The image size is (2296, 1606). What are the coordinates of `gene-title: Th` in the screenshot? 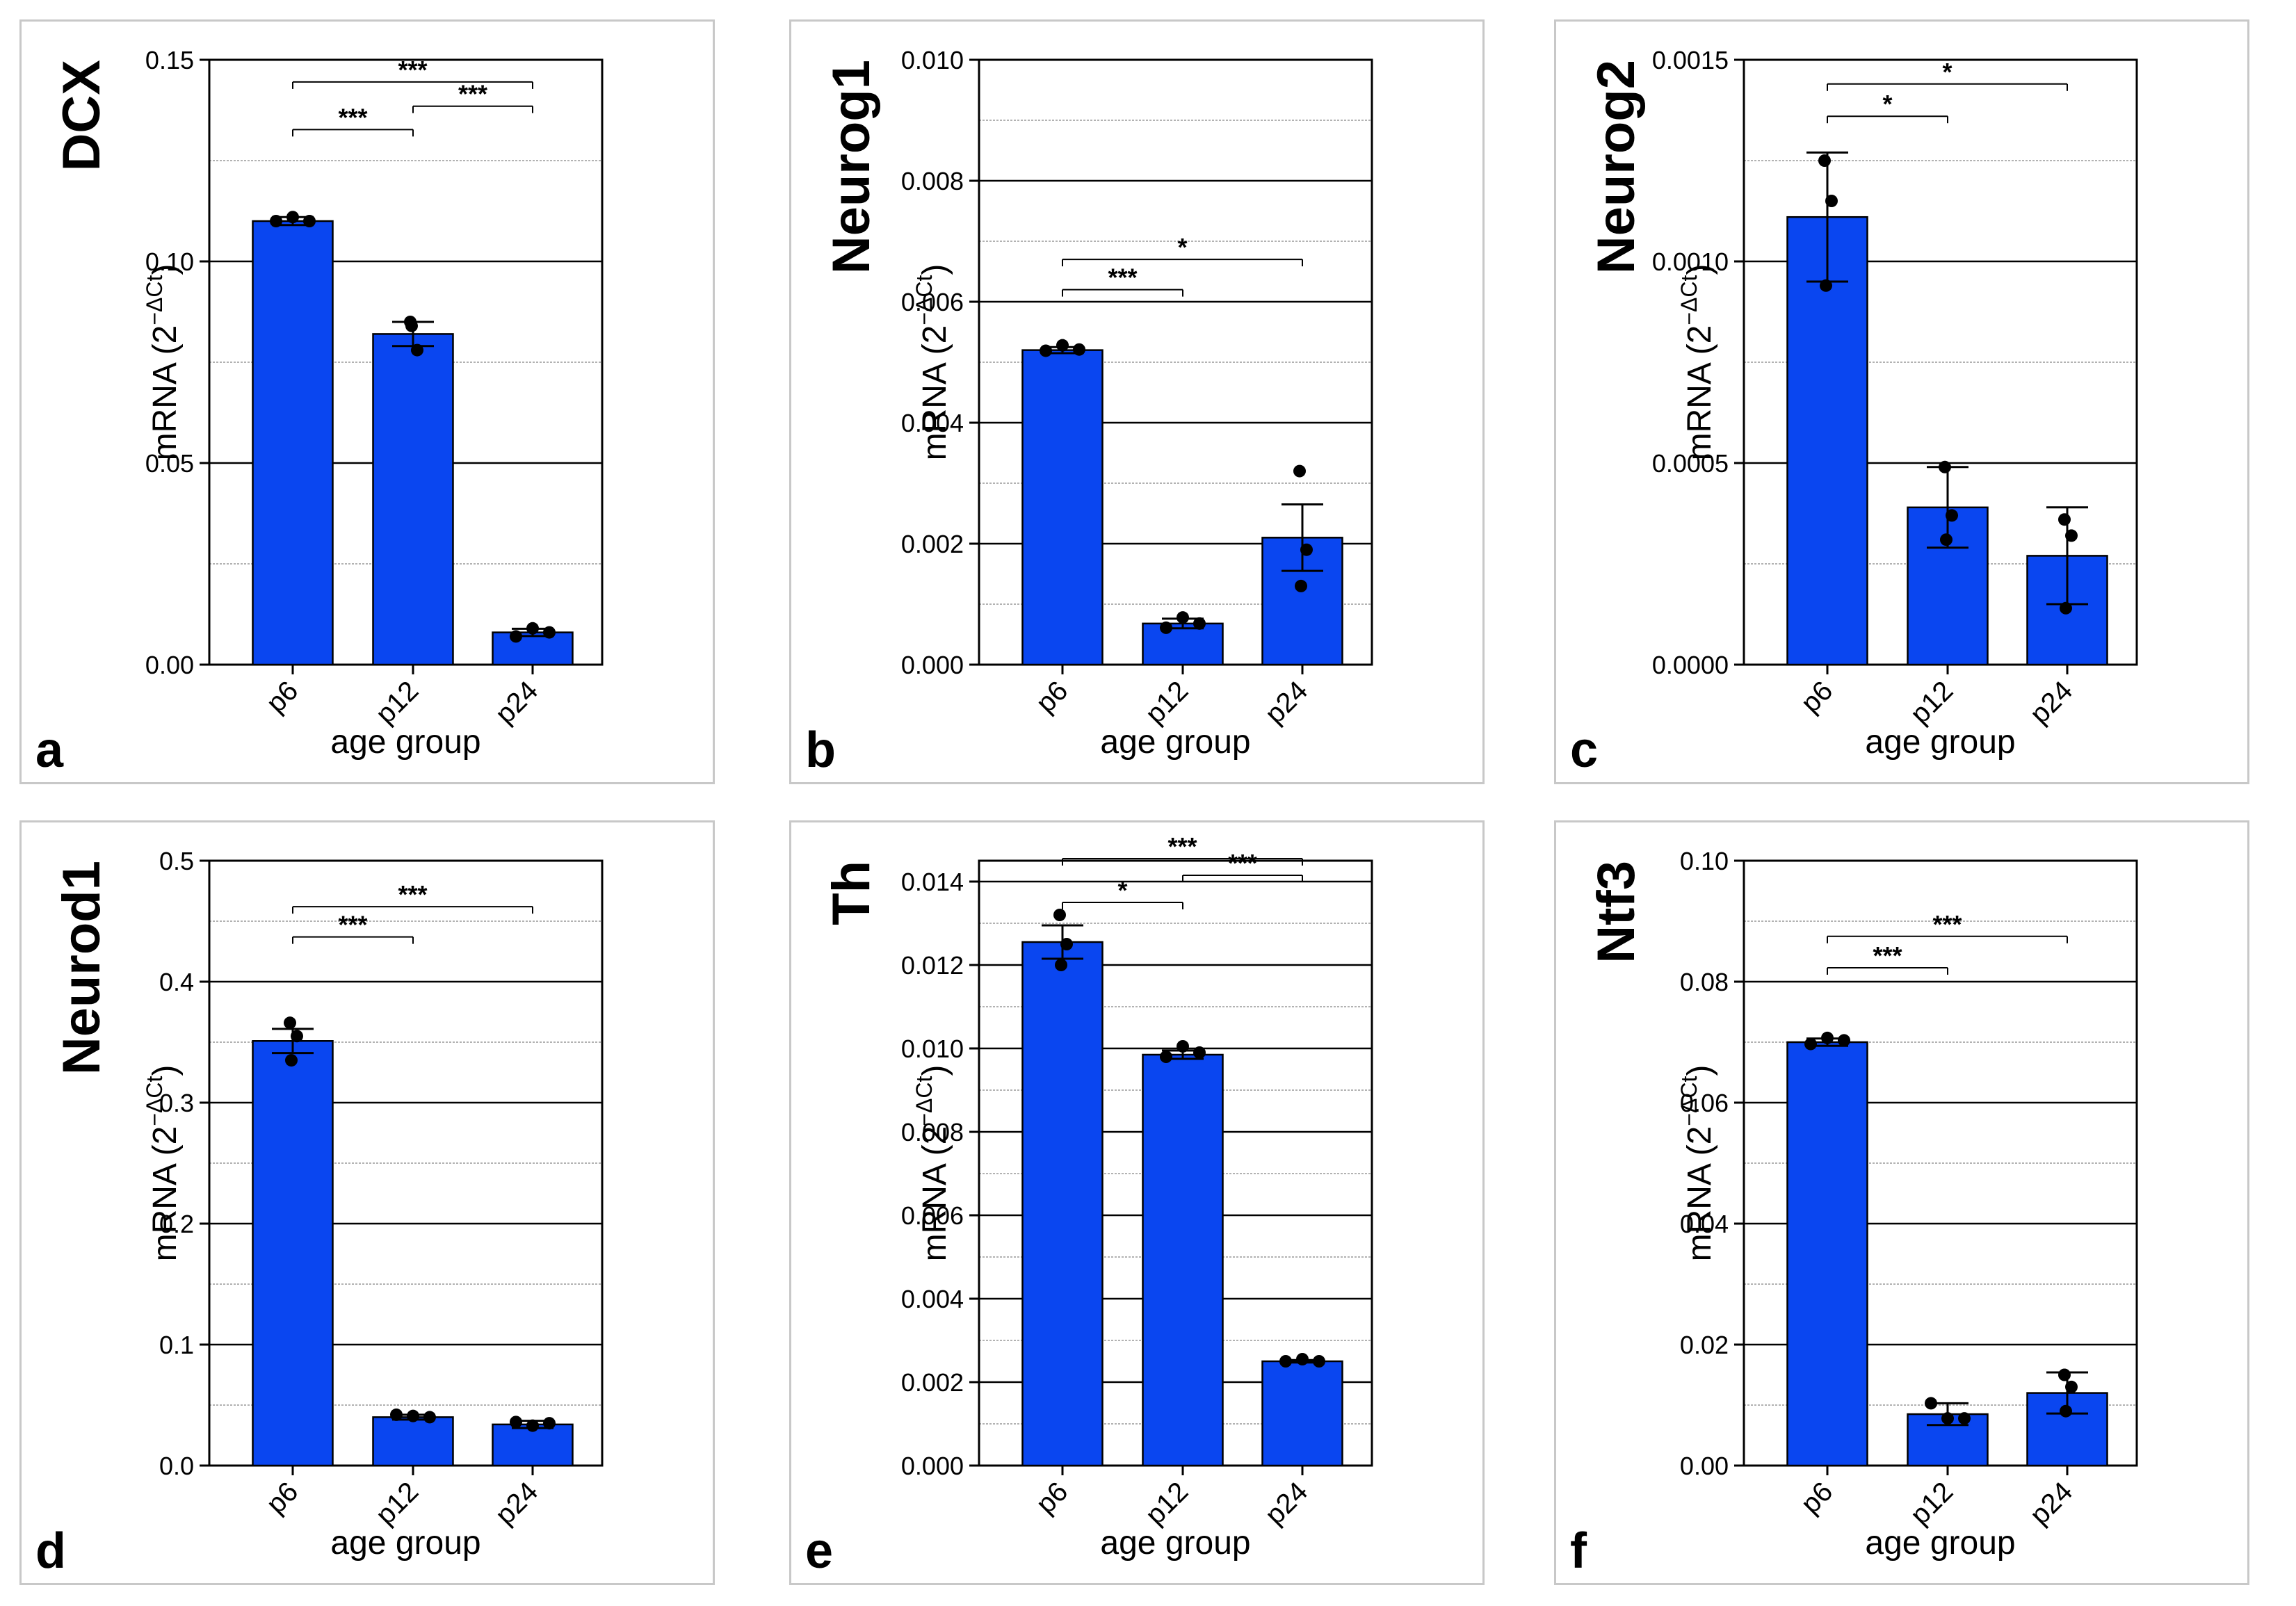 It's located at (851, 893).